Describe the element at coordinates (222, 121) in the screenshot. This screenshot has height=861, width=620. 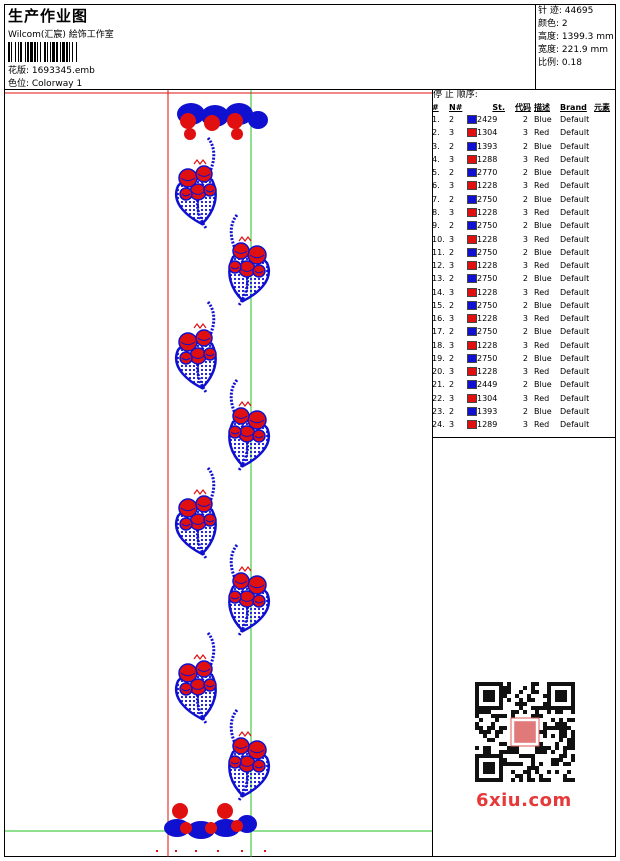
I see `top-scallop-border` at that location.